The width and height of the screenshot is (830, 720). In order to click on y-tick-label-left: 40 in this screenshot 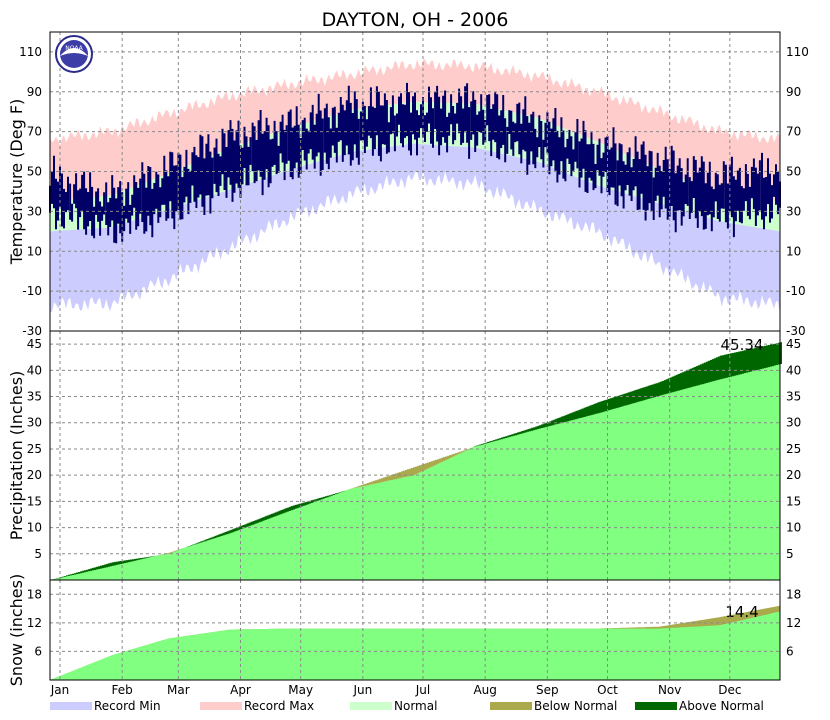, I will do `click(34, 370)`.